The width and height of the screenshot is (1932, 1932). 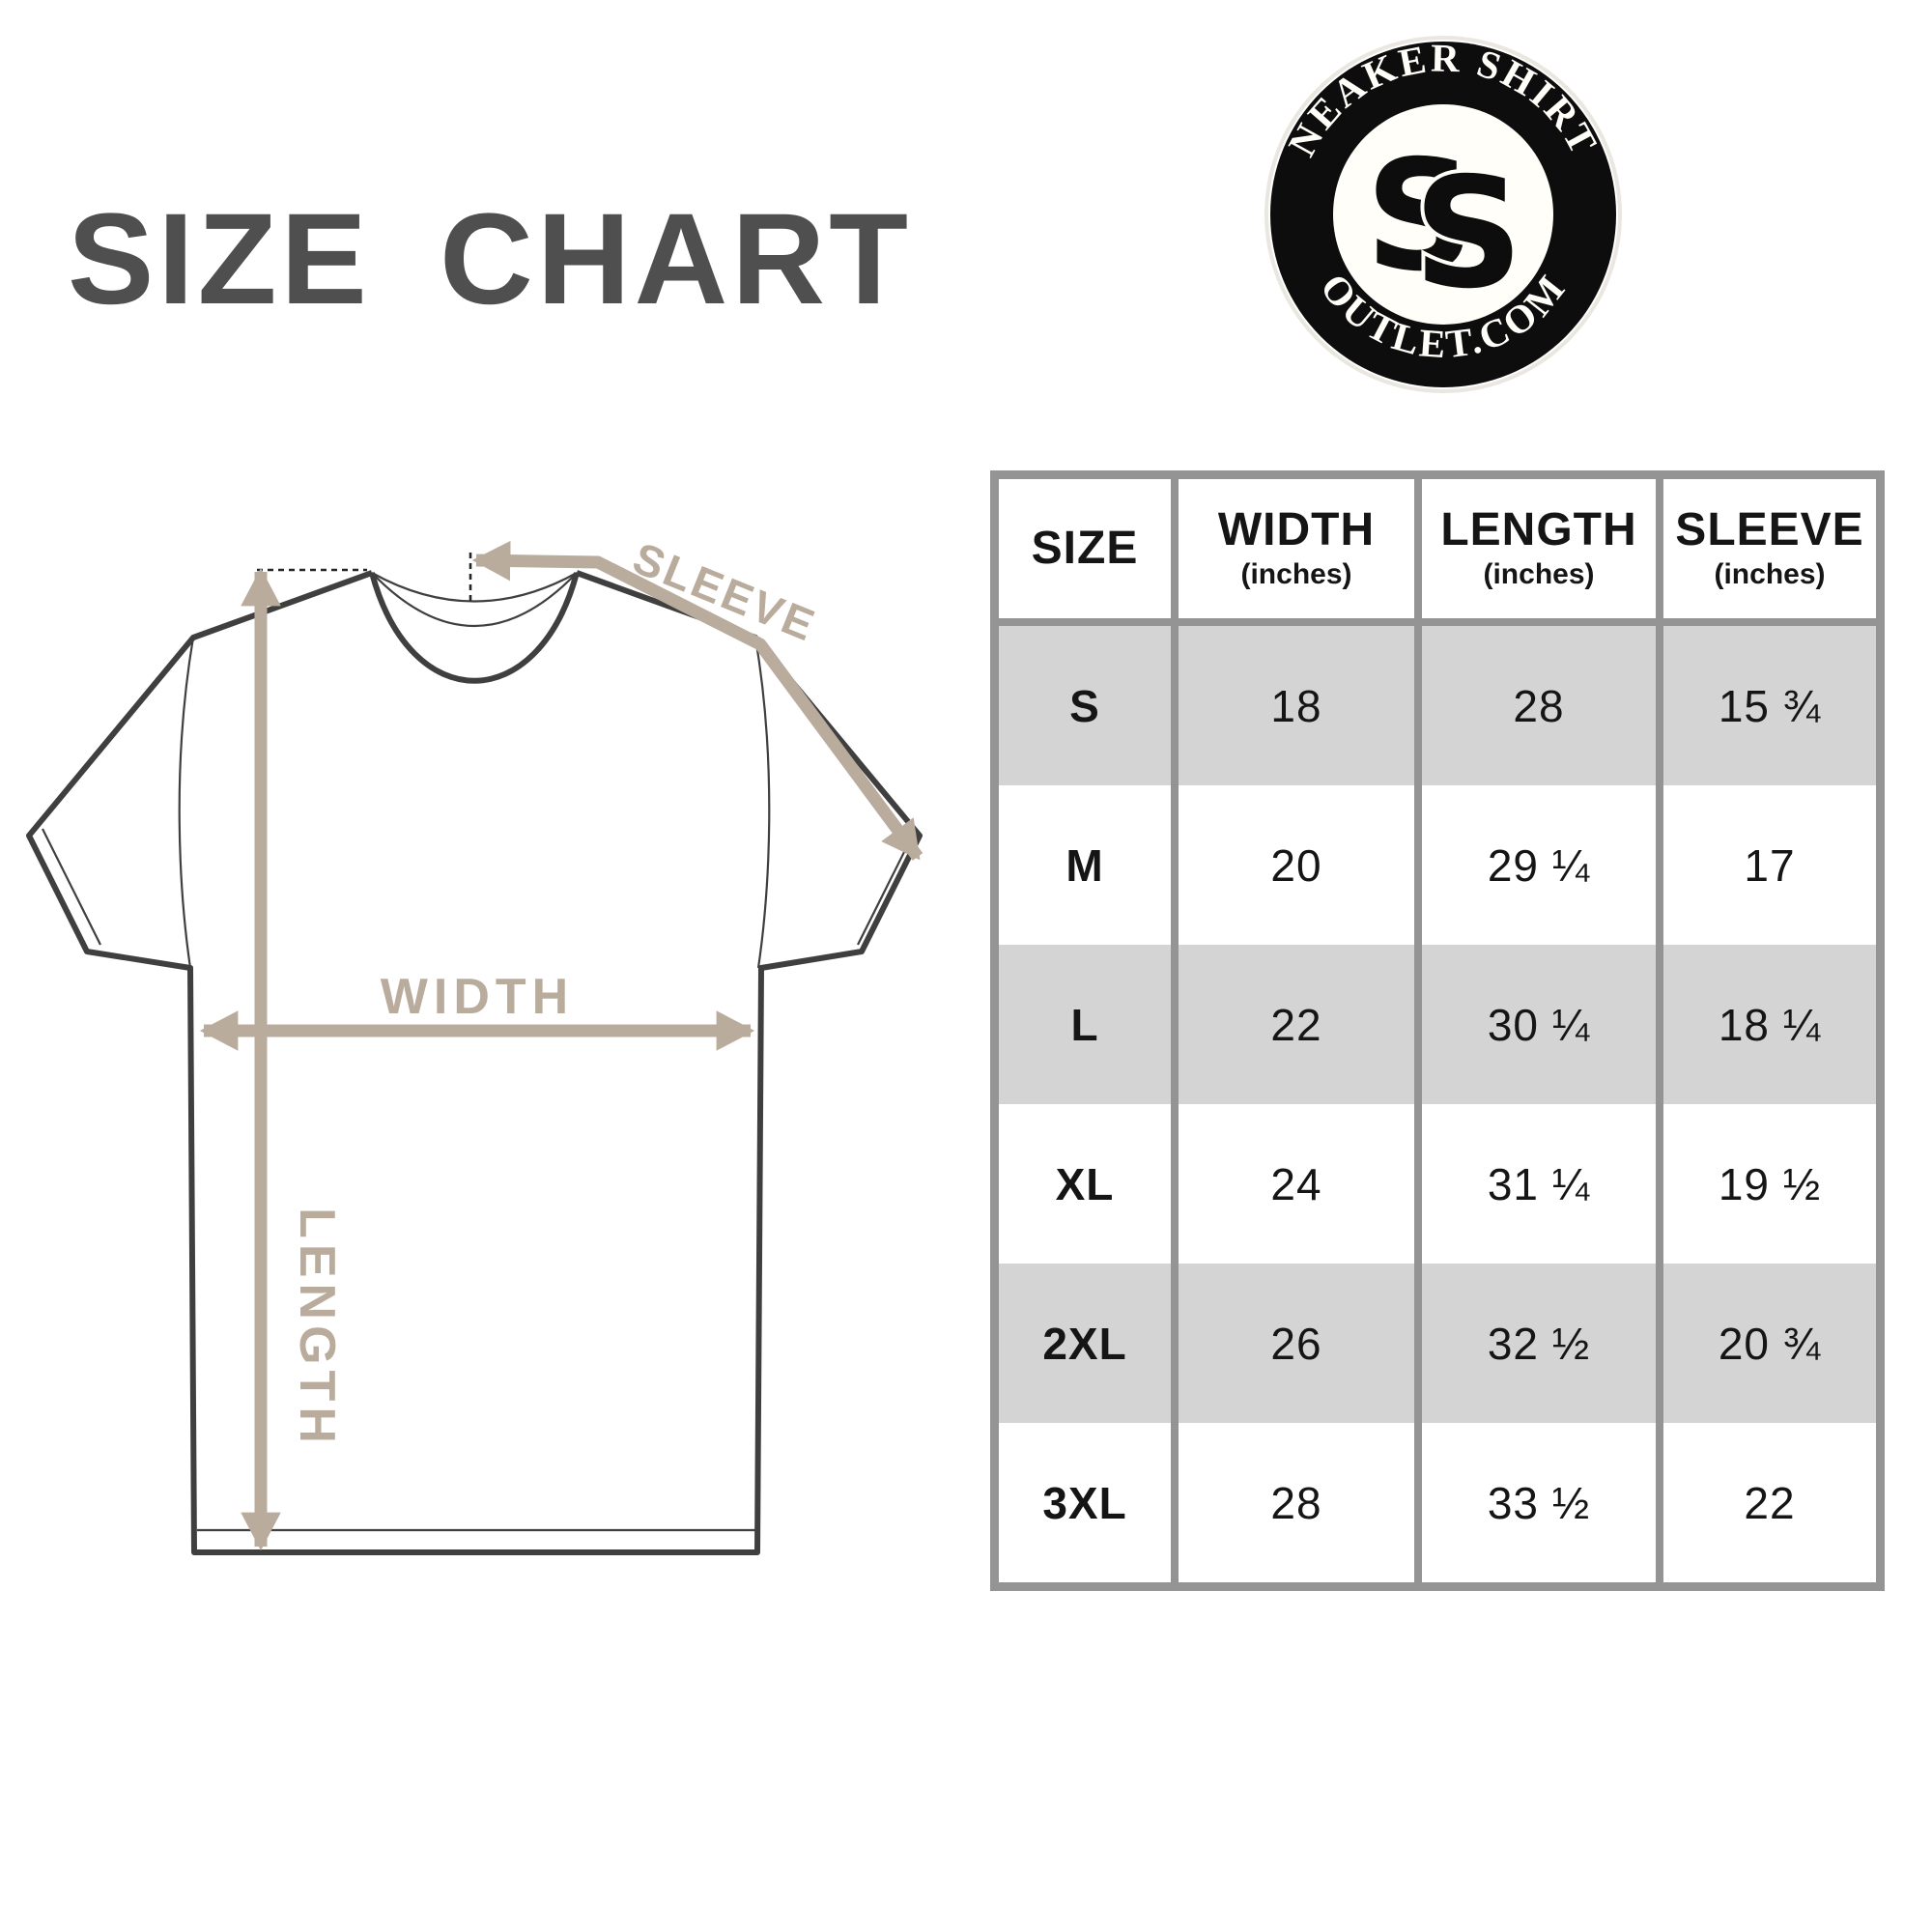 I want to click on row-m-sleeve: 17, so click(x=1770, y=865).